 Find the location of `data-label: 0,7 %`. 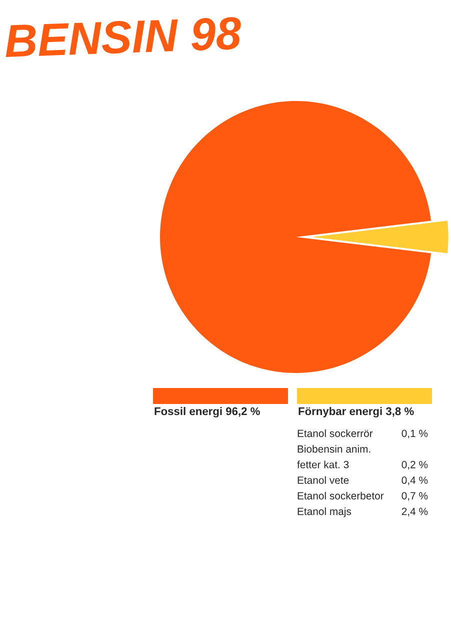

data-label: 0,7 % is located at coordinates (415, 496).